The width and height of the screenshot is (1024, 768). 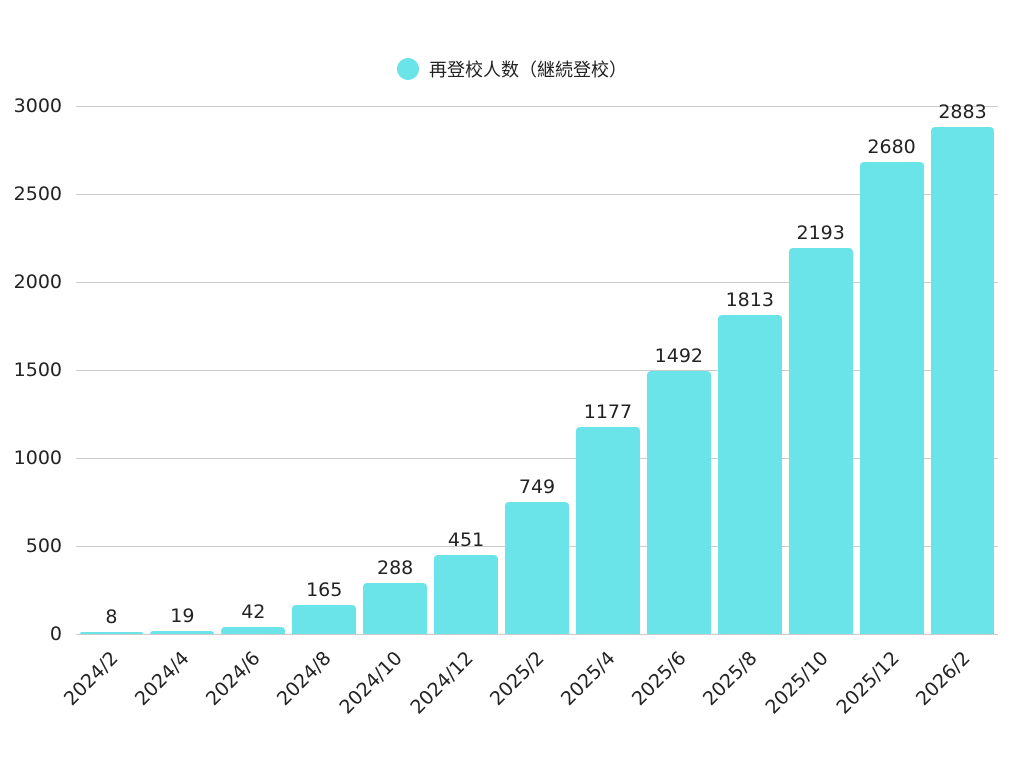 I want to click on x-tick-label: 2024/4, so click(x=162, y=679).